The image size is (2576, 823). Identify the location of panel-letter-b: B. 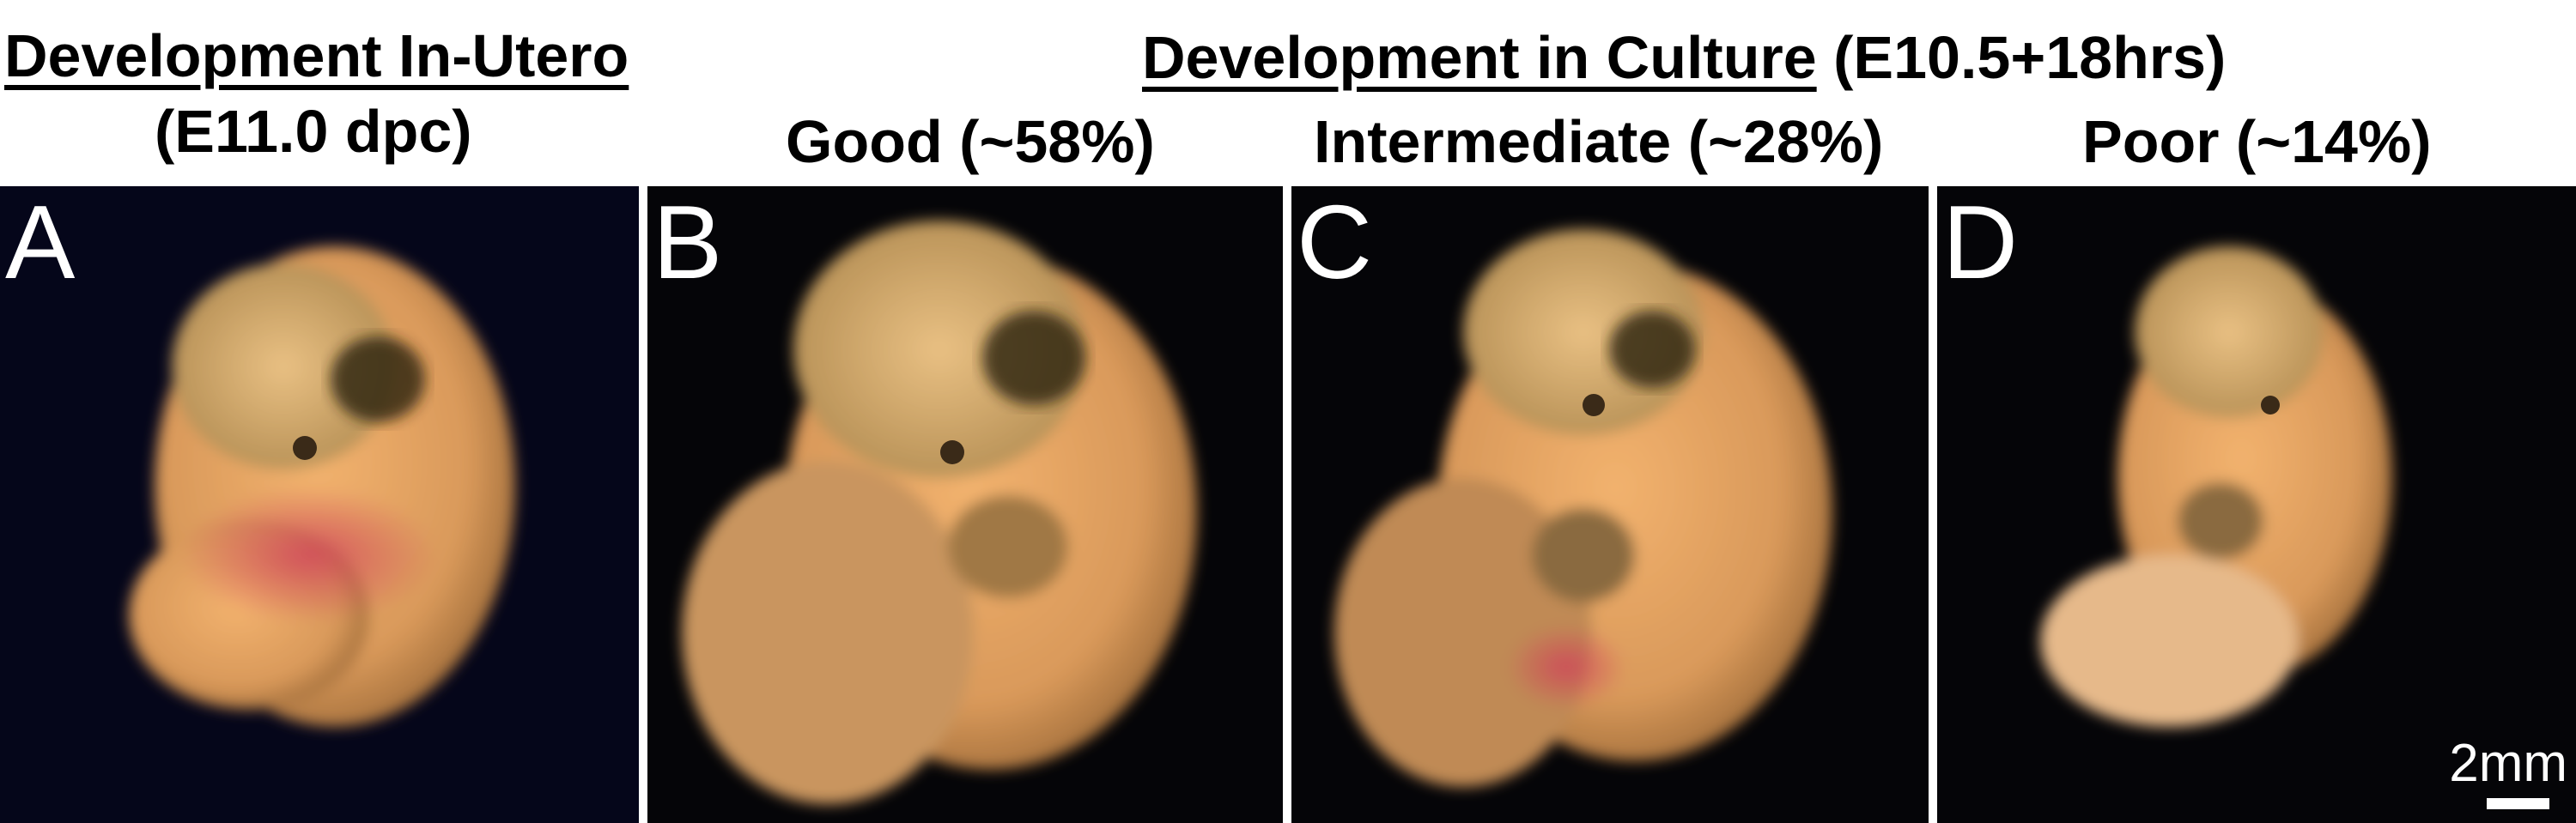
(688, 243).